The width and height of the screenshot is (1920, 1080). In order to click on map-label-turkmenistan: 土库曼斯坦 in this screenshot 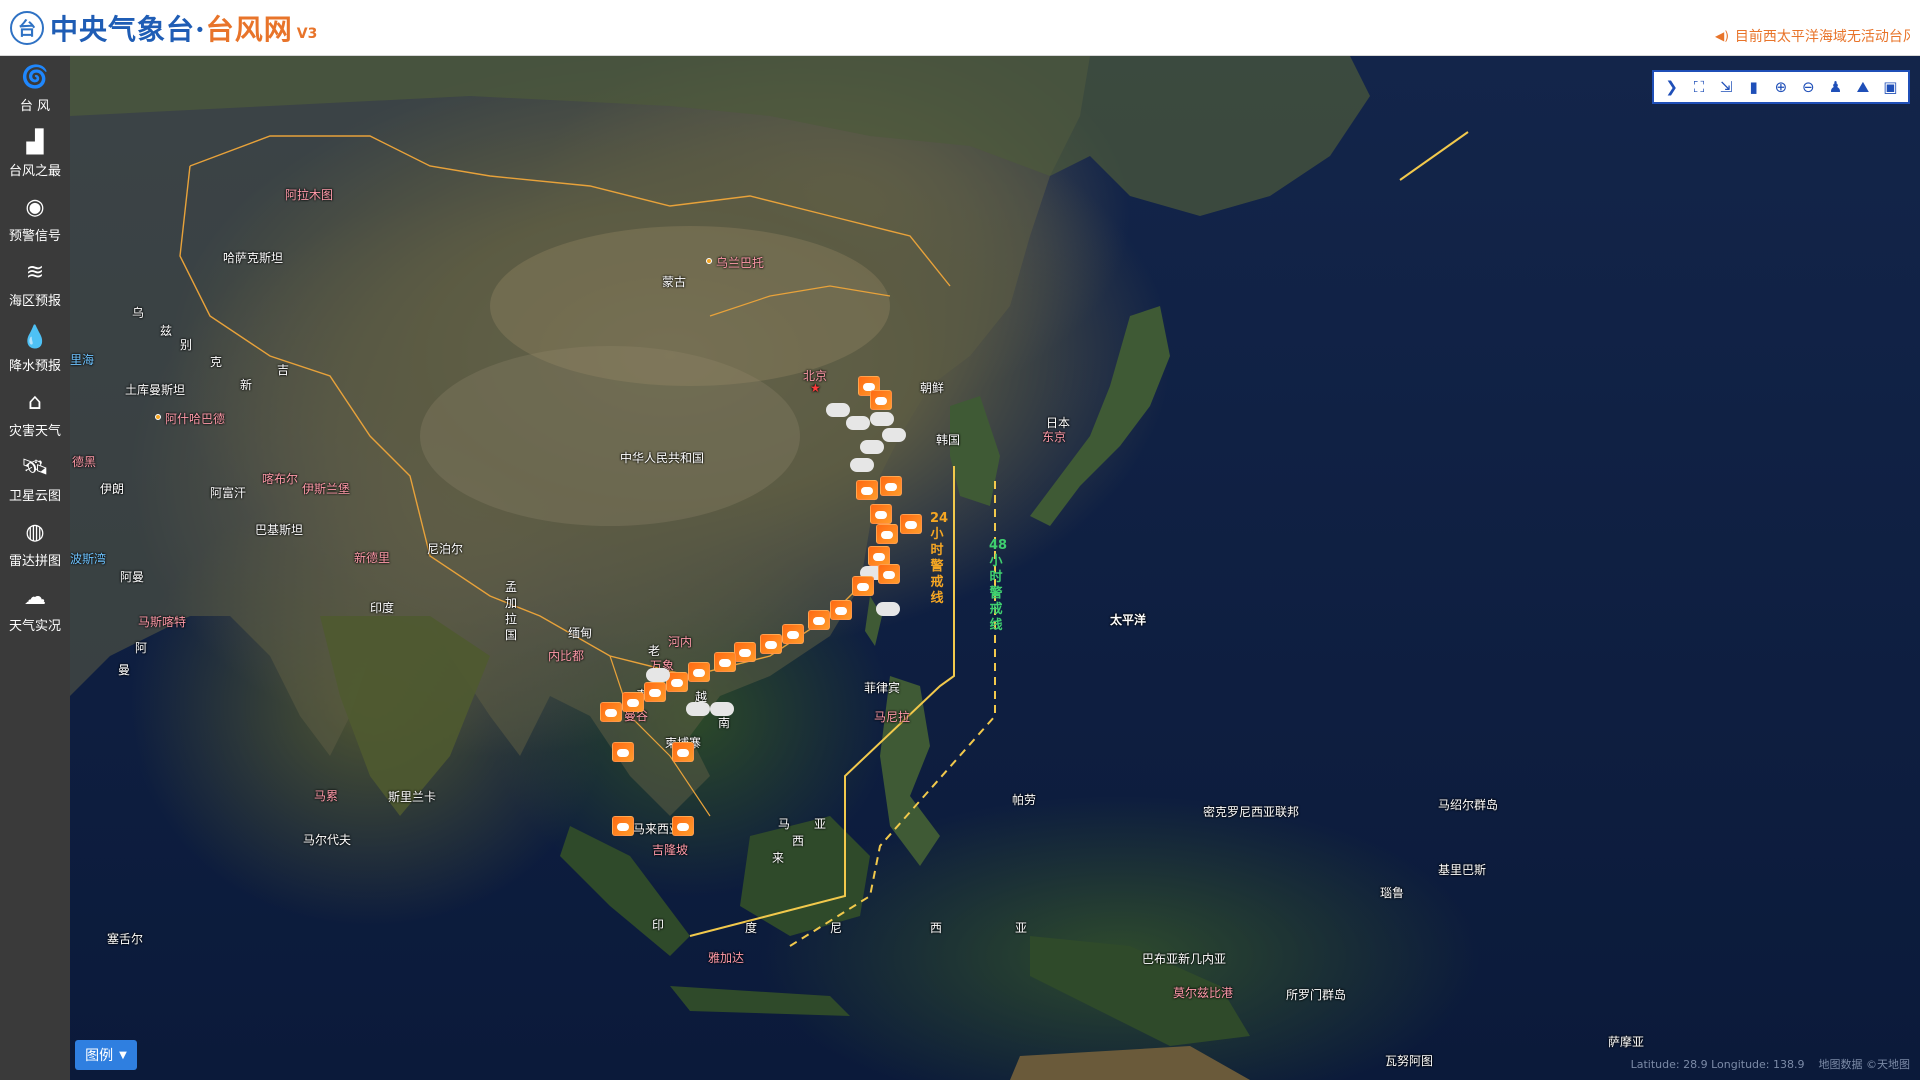, I will do `click(155, 390)`.